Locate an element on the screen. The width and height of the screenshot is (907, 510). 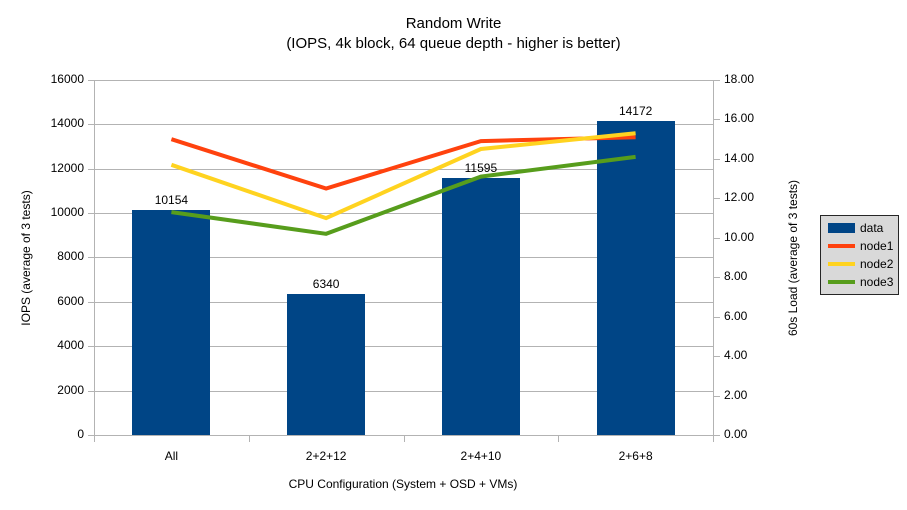
legend-item-node2: node2 is located at coordinates (863, 264).